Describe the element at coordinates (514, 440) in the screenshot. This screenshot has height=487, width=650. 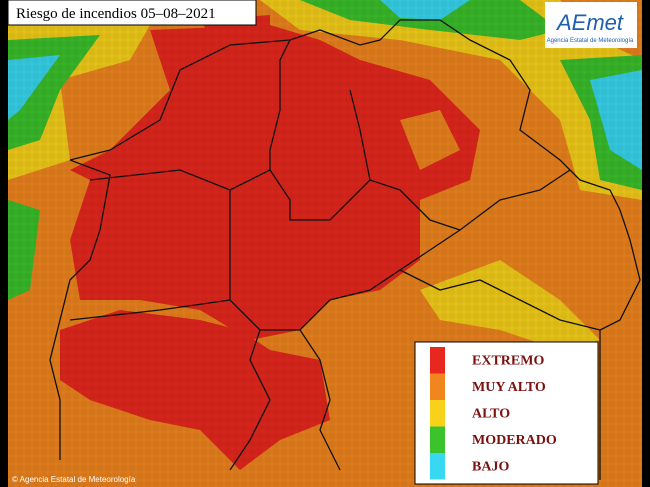
I see `legend-label: MODERADO` at that location.